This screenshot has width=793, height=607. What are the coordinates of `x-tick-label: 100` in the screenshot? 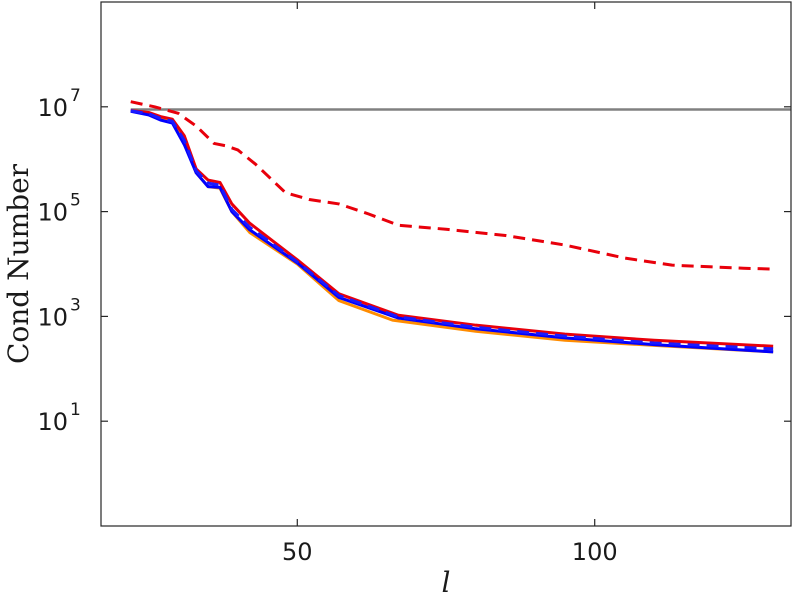 It's located at (595, 552).